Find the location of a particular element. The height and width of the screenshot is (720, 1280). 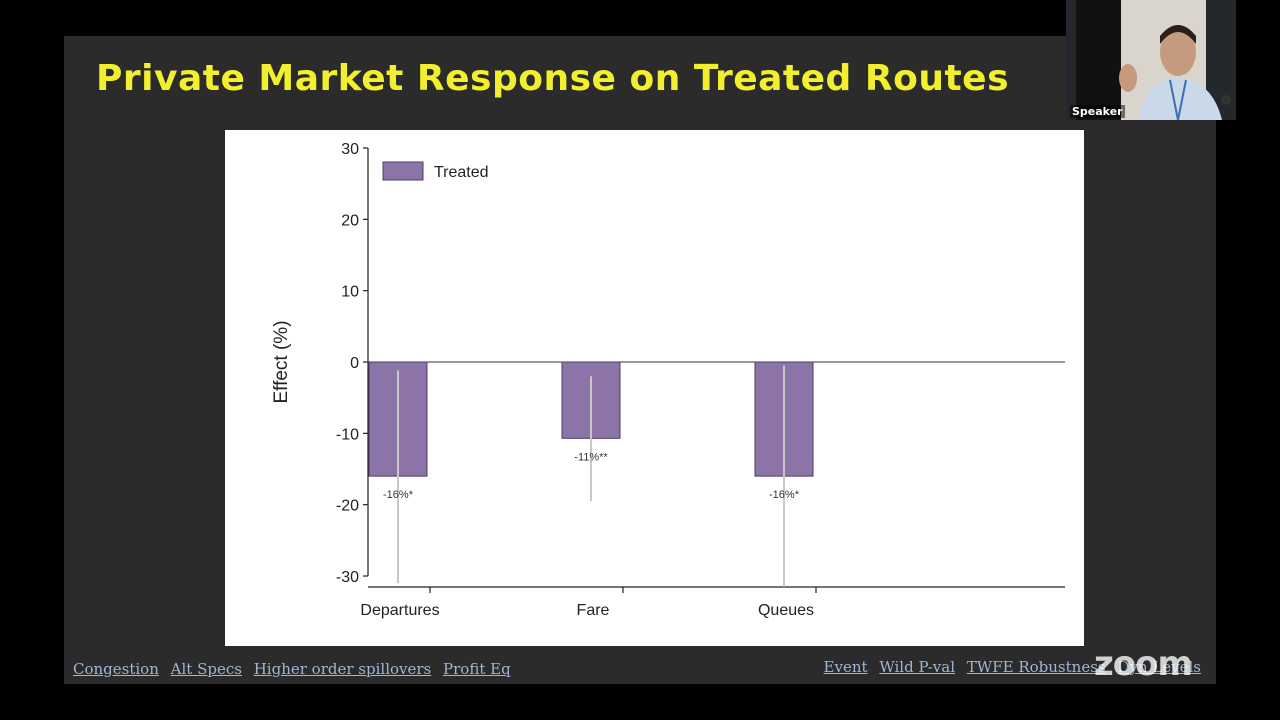

speaker-label: Speaker is located at coordinates (1097, 111).